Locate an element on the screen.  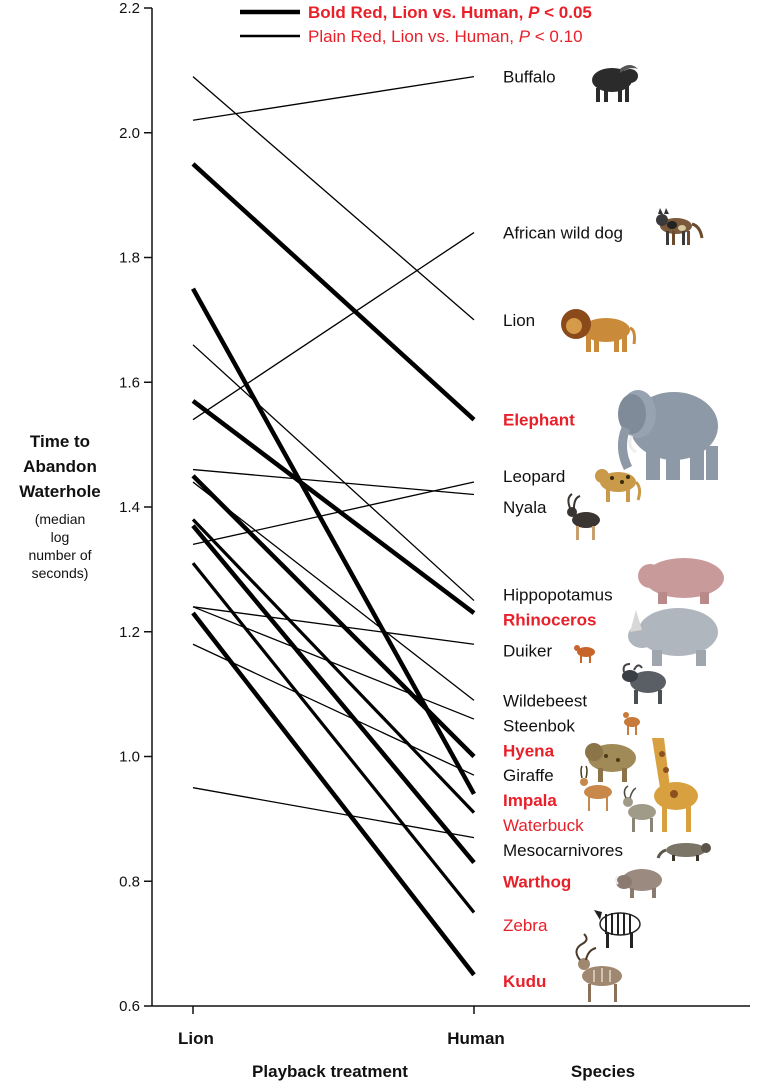
y-tick-label: 1.2 is located at coordinates (129, 632).